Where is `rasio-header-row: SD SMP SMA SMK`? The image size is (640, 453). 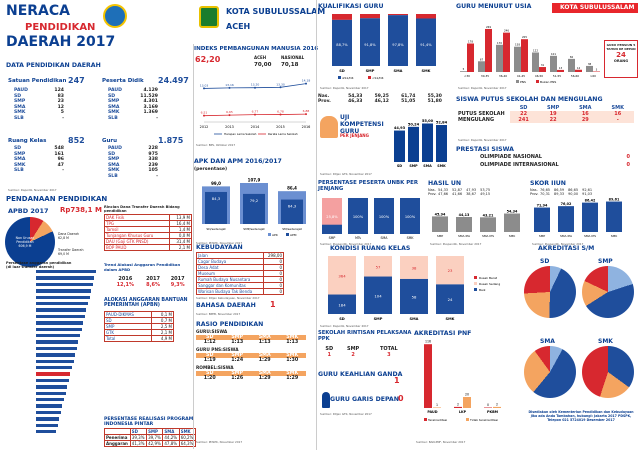
rasio-header-row: SD SMP SMA SMK is located at coordinates (251, 337).